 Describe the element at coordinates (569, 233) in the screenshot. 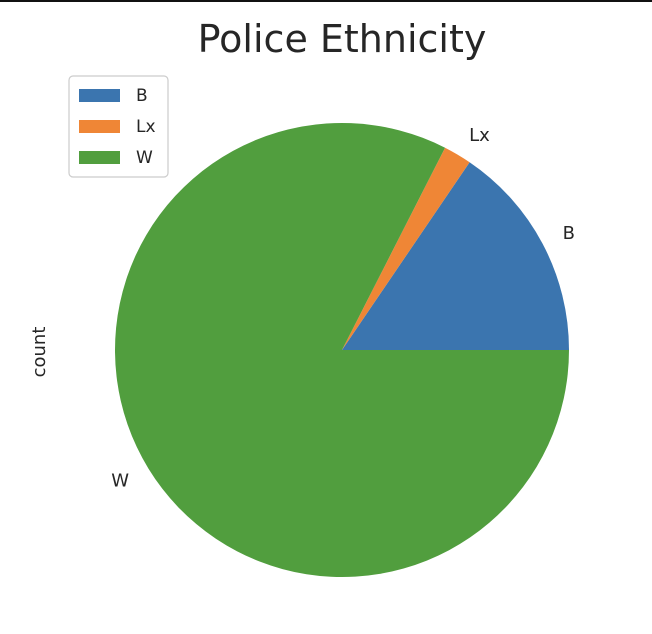

I see `slice-label-b: B` at that location.